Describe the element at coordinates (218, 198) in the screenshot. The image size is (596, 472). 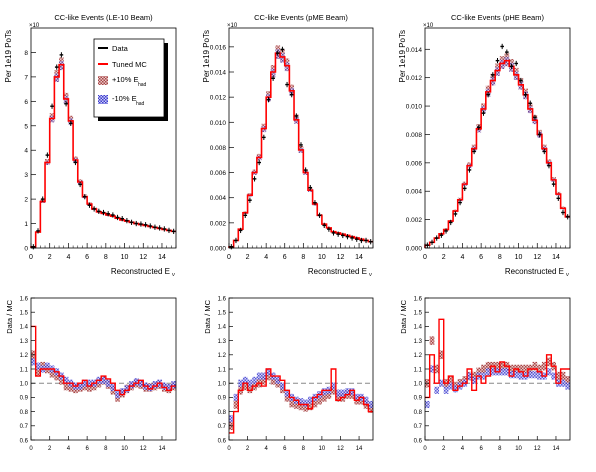
I see `y-tick-label: 0.004` at that location.